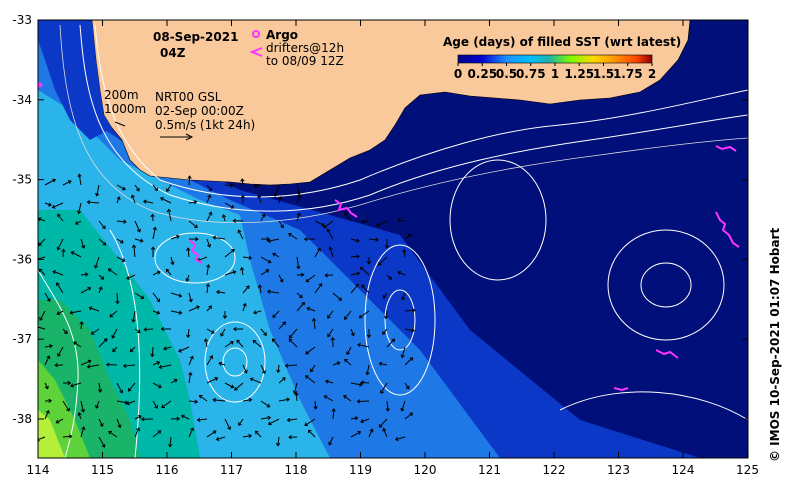  Describe the element at coordinates (256, 52) in the screenshot. I see `drifter-legend-icon` at that location.